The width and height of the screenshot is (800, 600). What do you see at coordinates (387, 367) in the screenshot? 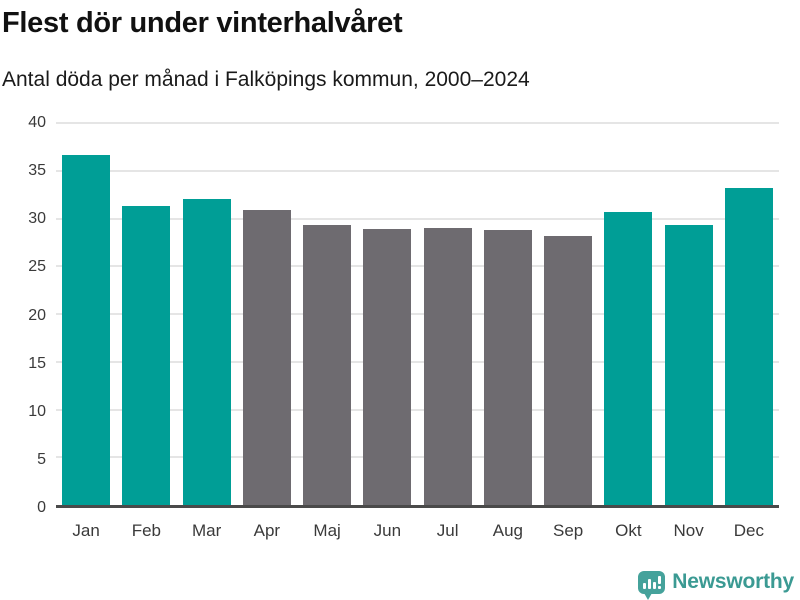
I see `bar-jun` at bounding box center [387, 367].